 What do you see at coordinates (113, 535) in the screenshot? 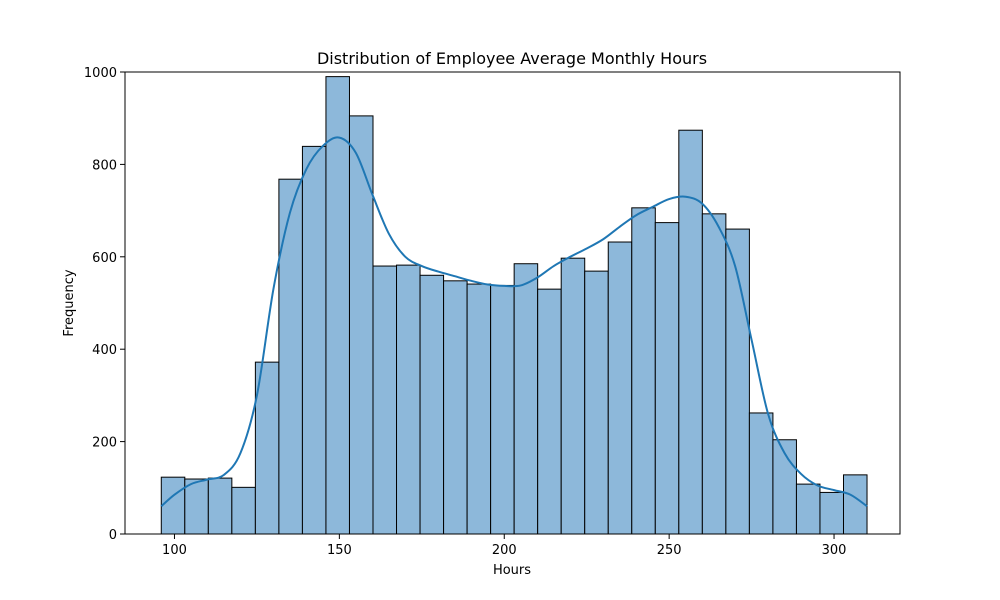
I see `y-tick-label: 0` at bounding box center [113, 535].